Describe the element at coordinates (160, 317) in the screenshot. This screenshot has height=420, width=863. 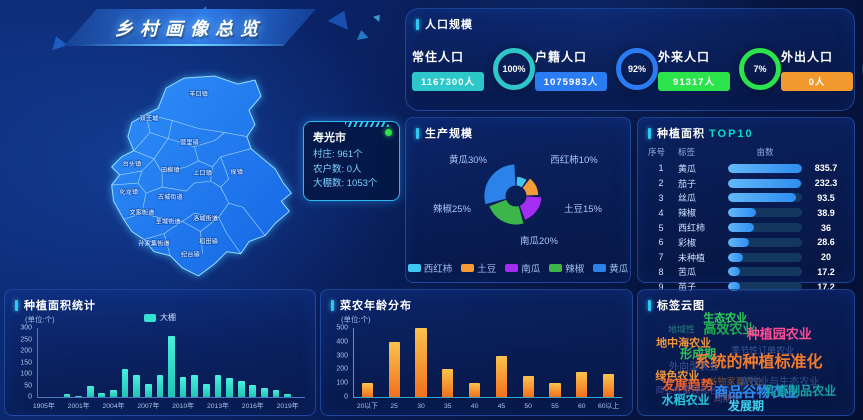
I see `chart-legend: 大棚` at that location.